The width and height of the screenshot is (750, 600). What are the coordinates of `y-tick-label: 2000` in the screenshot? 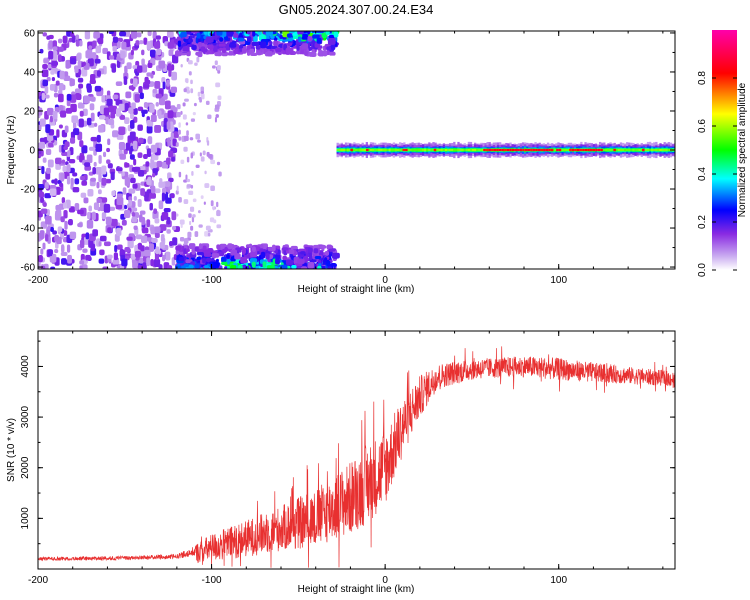 It's located at (25, 467).